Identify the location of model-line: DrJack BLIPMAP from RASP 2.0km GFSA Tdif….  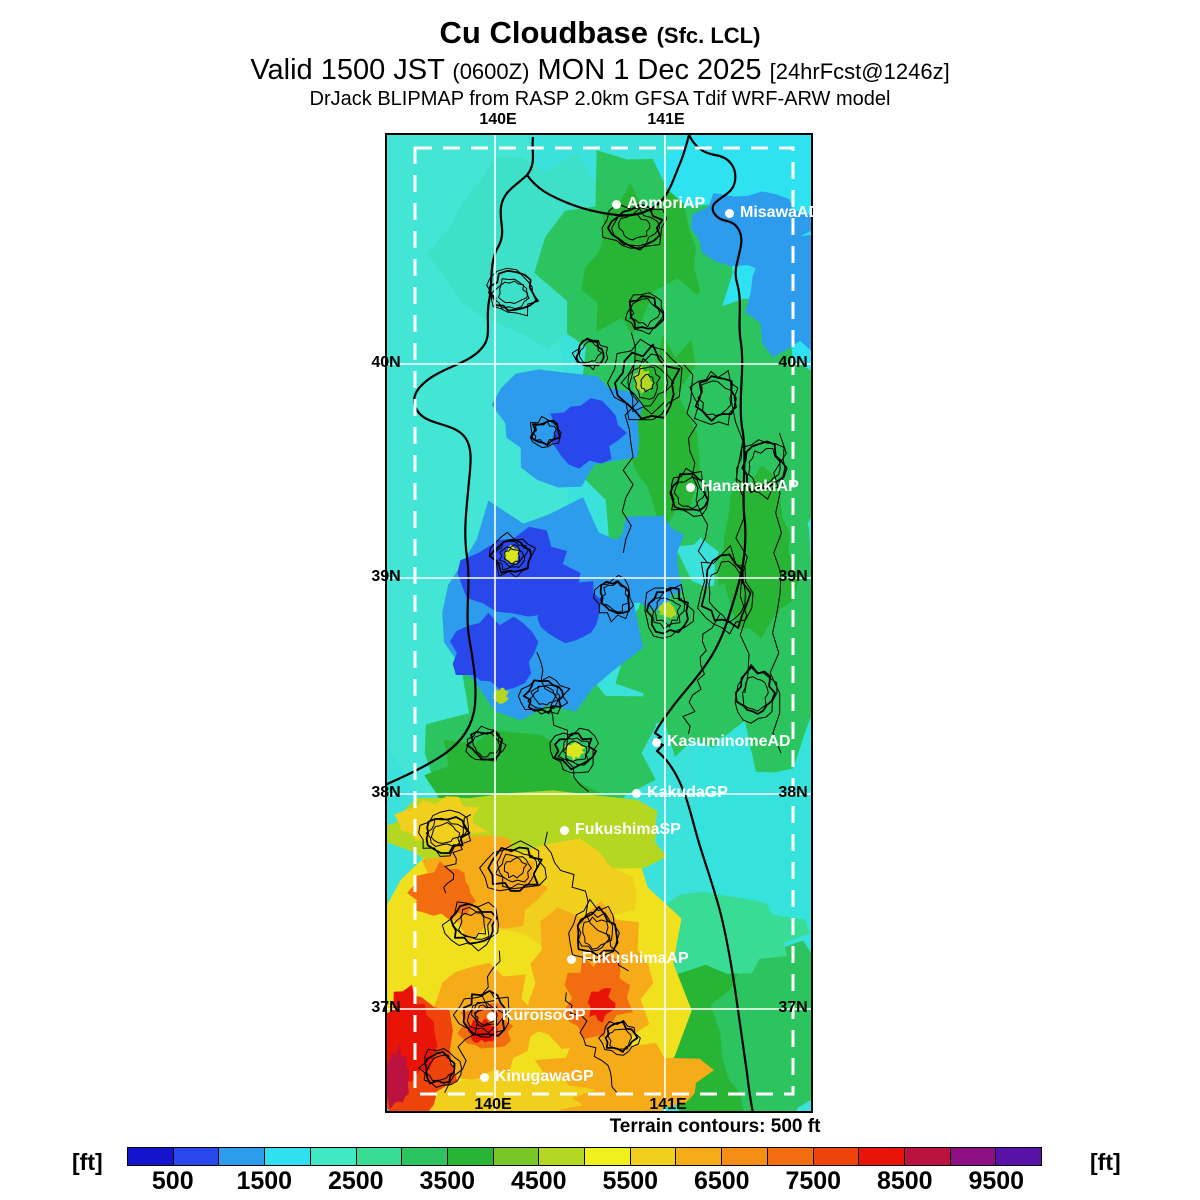
(600, 99).